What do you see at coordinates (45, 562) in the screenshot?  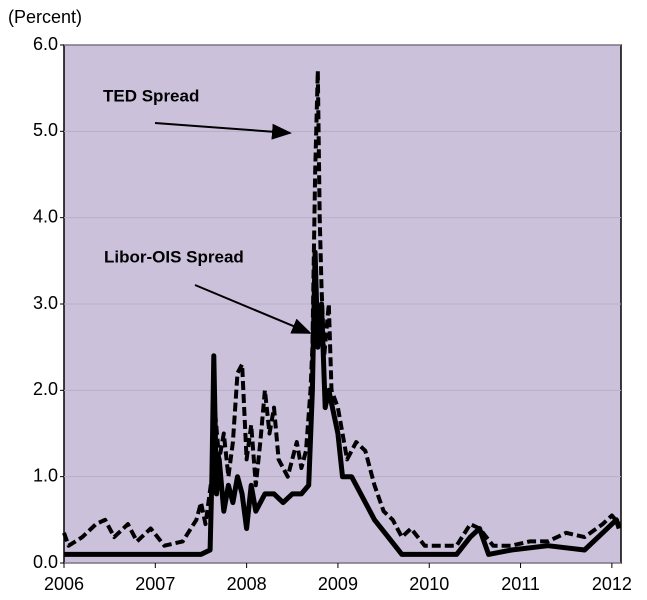 I see `y-tick-label: 0.0` at bounding box center [45, 562].